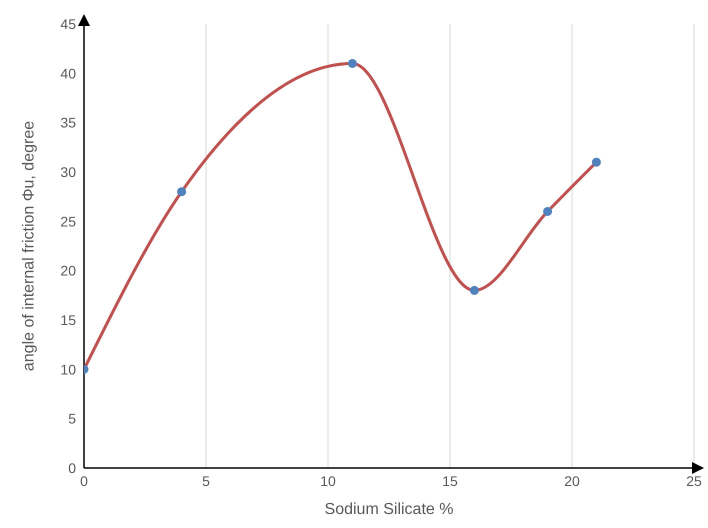 The image size is (708, 528). I want to click on x-tick-label: 5, so click(206, 480).